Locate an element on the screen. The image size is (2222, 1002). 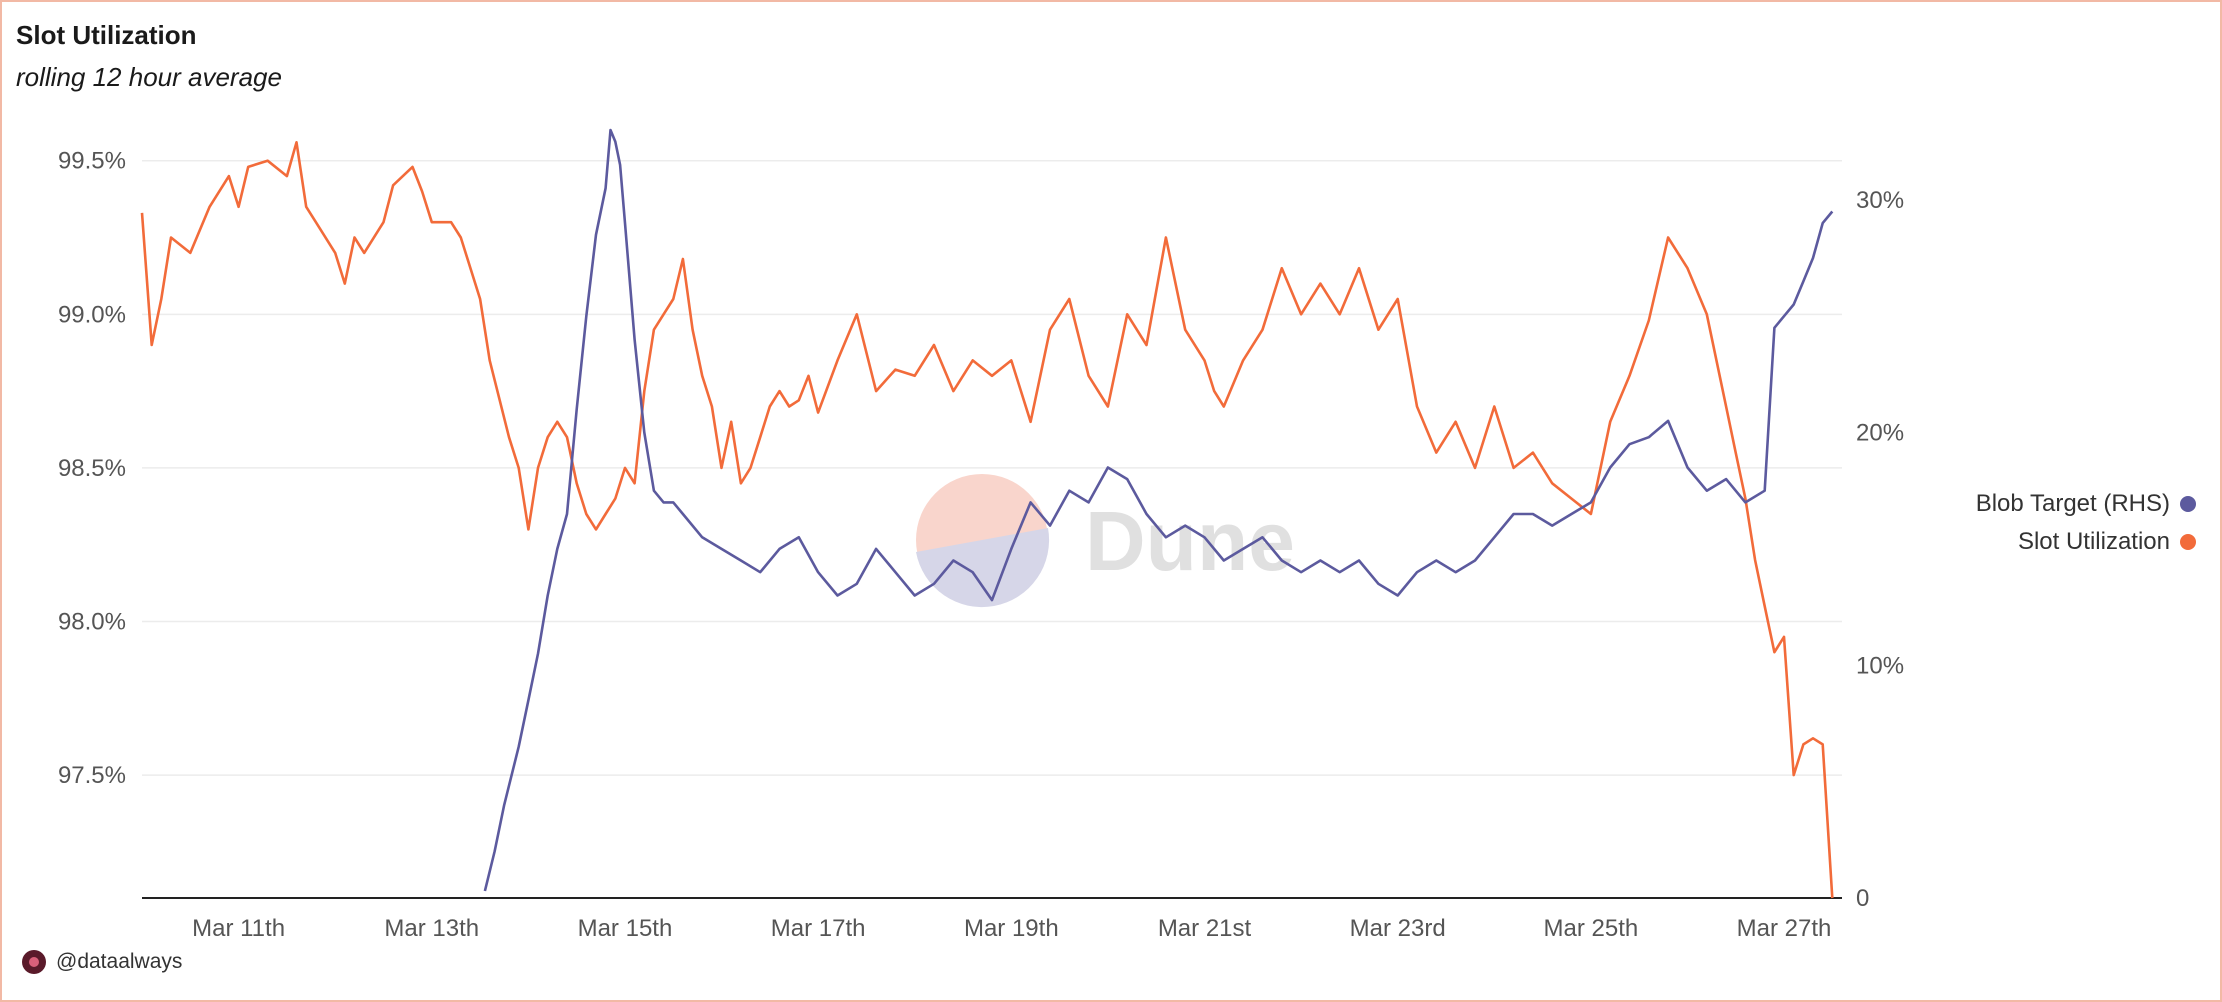
chart-title: Slot Utilization is located at coordinates (106, 35).